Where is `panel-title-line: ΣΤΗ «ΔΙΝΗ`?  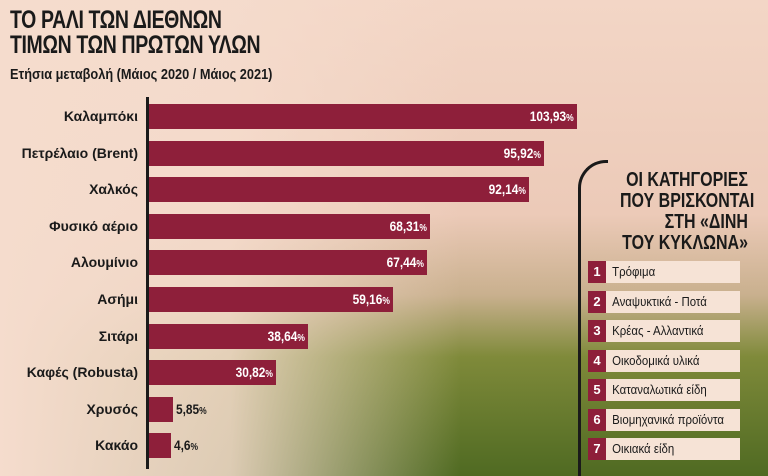
panel-title-line: ΣΤΗ «ΔΙΝΗ is located at coordinates (706, 222).